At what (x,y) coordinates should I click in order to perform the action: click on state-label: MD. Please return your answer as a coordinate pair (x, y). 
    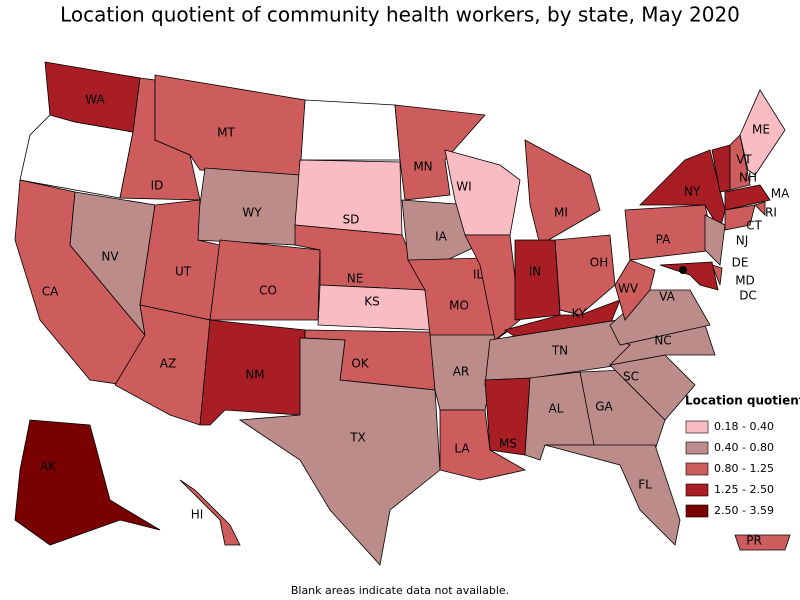
    Looking at the image, I should click on (745, 281).